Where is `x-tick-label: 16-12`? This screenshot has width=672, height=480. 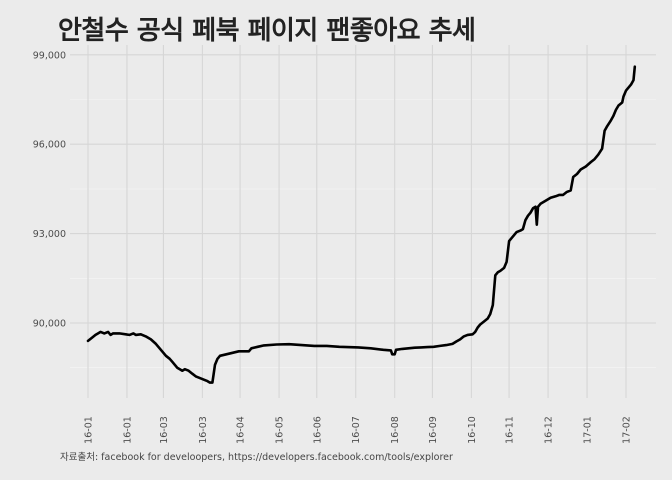 x-tick-label: 16-12 is located at coordinates (549, 430).